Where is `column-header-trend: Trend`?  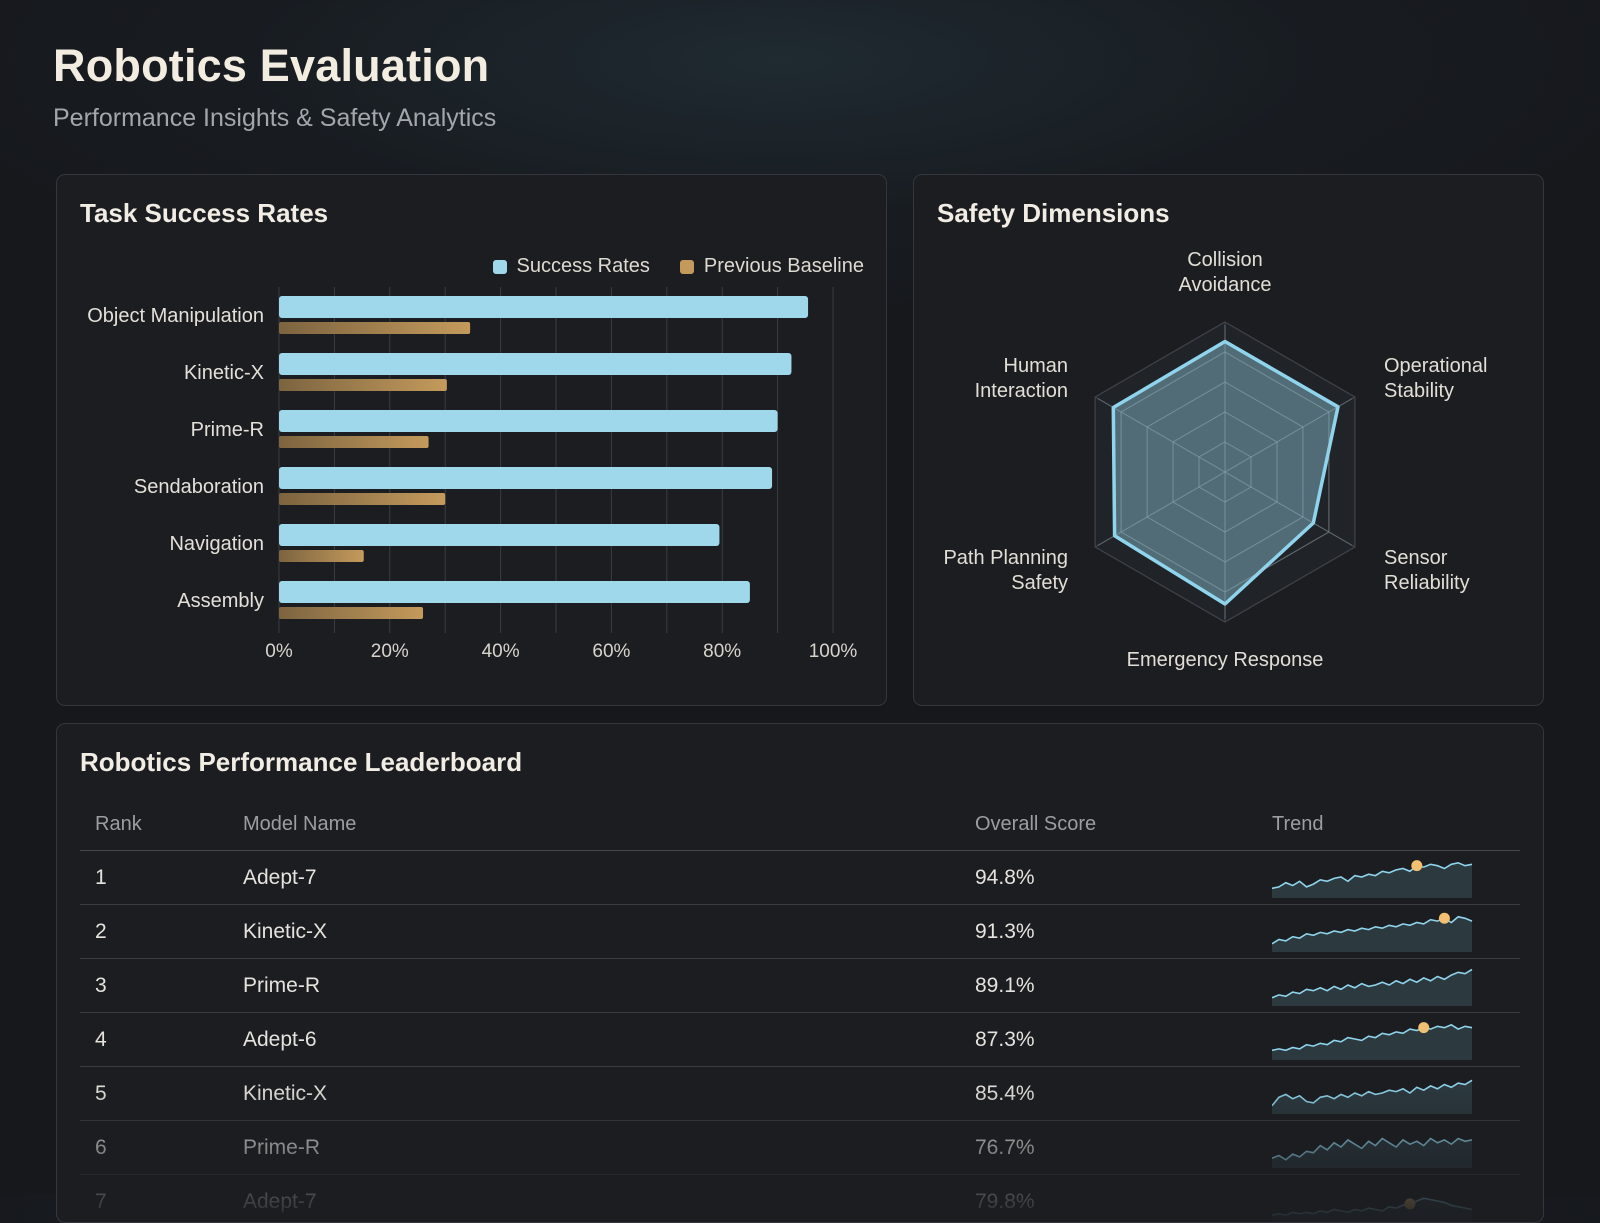
column-header-trend: Trend is located at coordinates (1298, 824).